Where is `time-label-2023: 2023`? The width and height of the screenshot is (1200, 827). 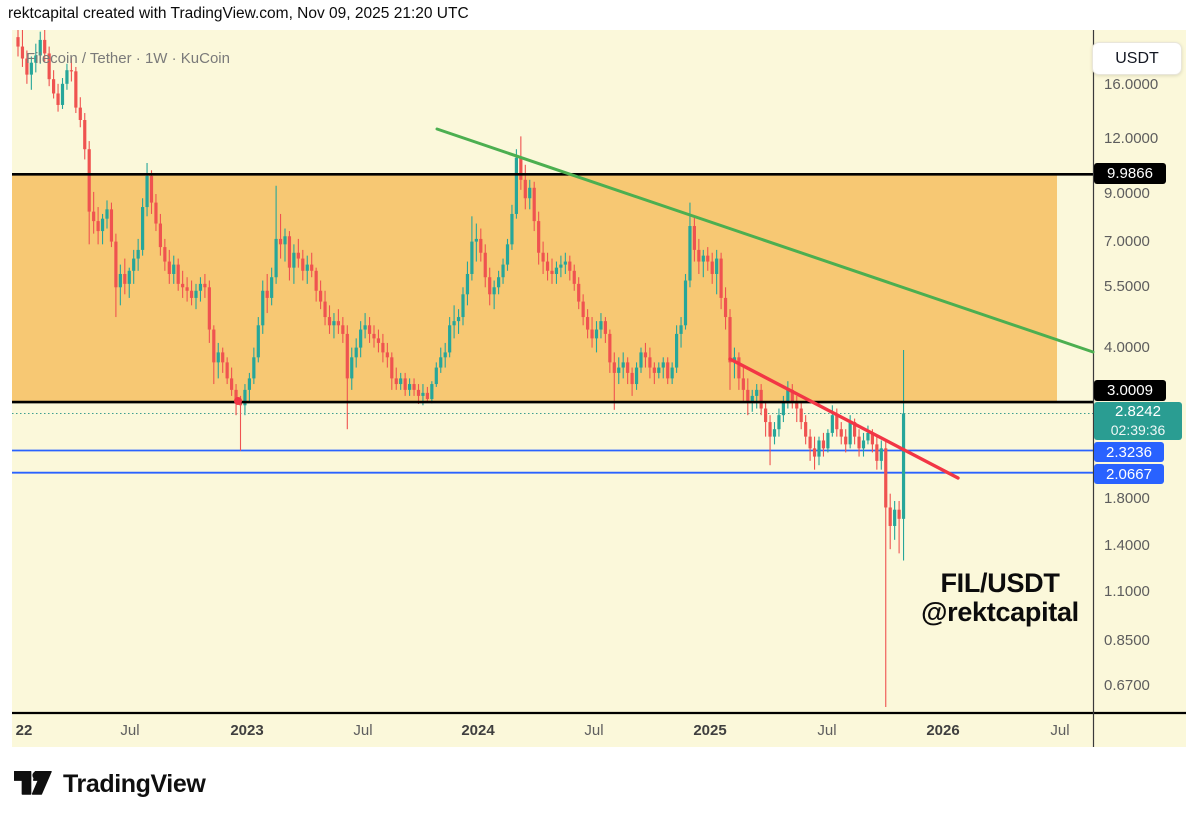 time-label-2023: 2023 is located at coordinates (247, 730).